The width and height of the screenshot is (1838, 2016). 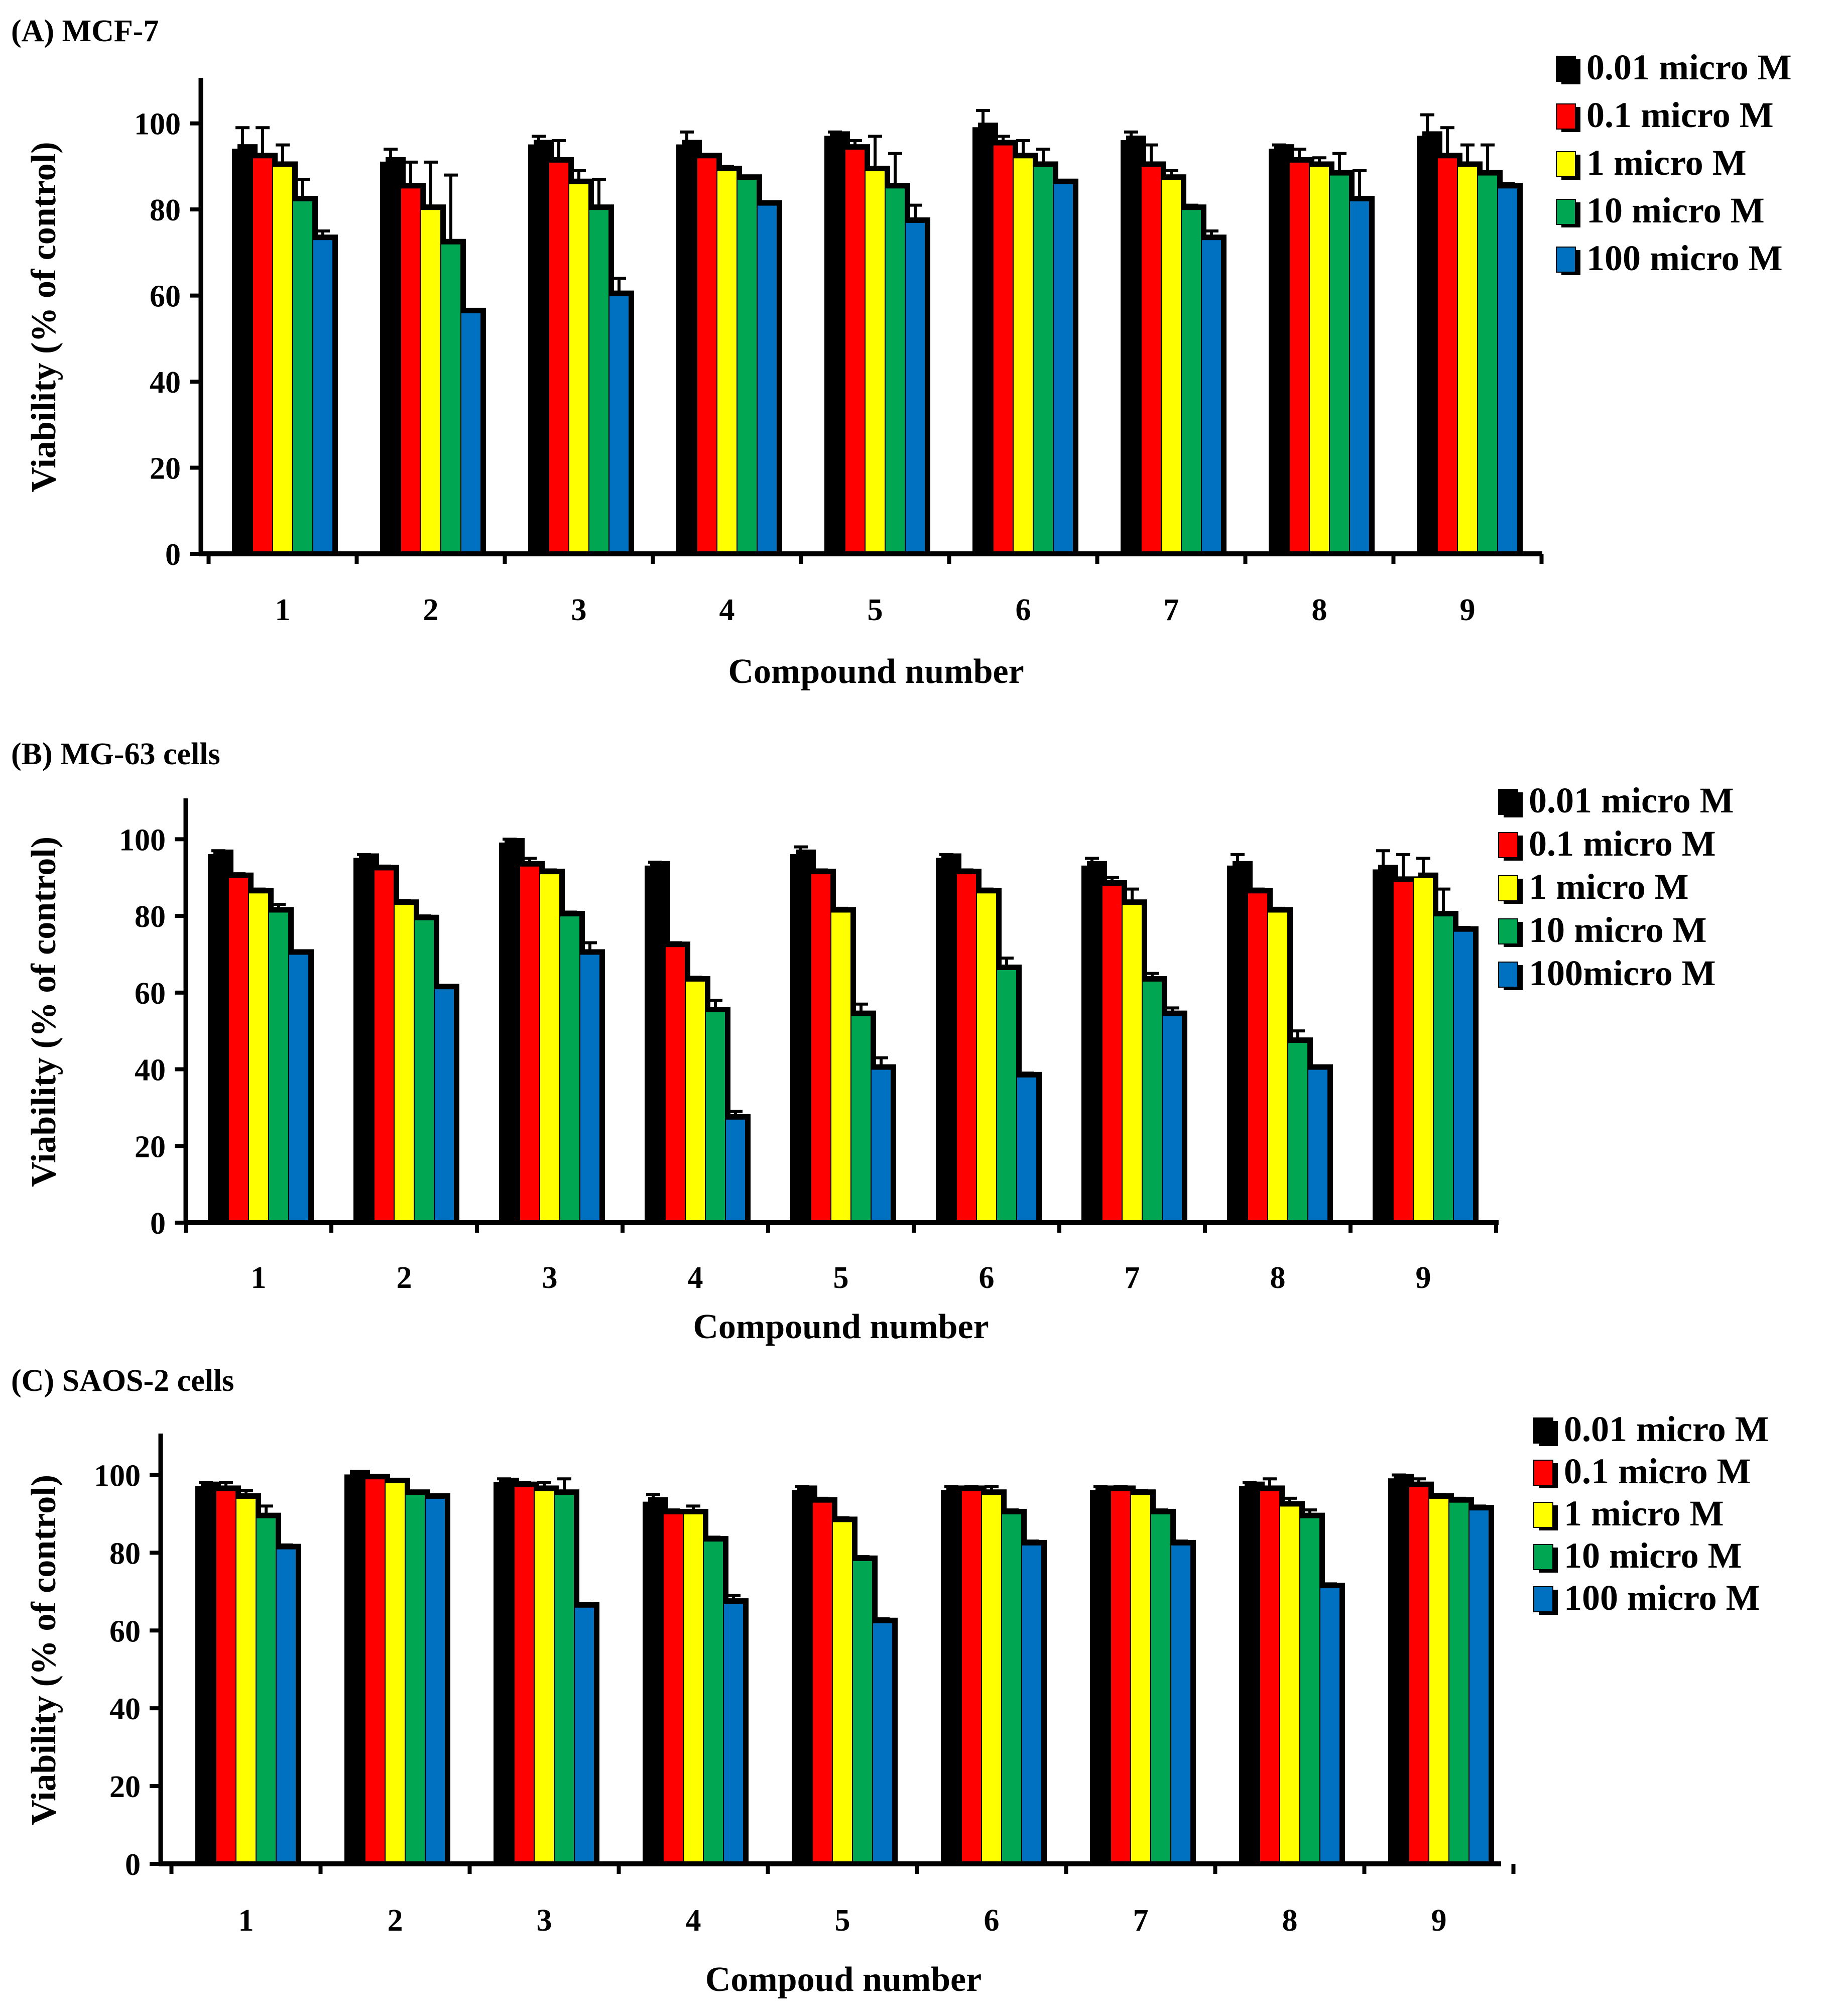 I want to click on legend-label: 0.1 micro M, so click(x=1622, y=843).